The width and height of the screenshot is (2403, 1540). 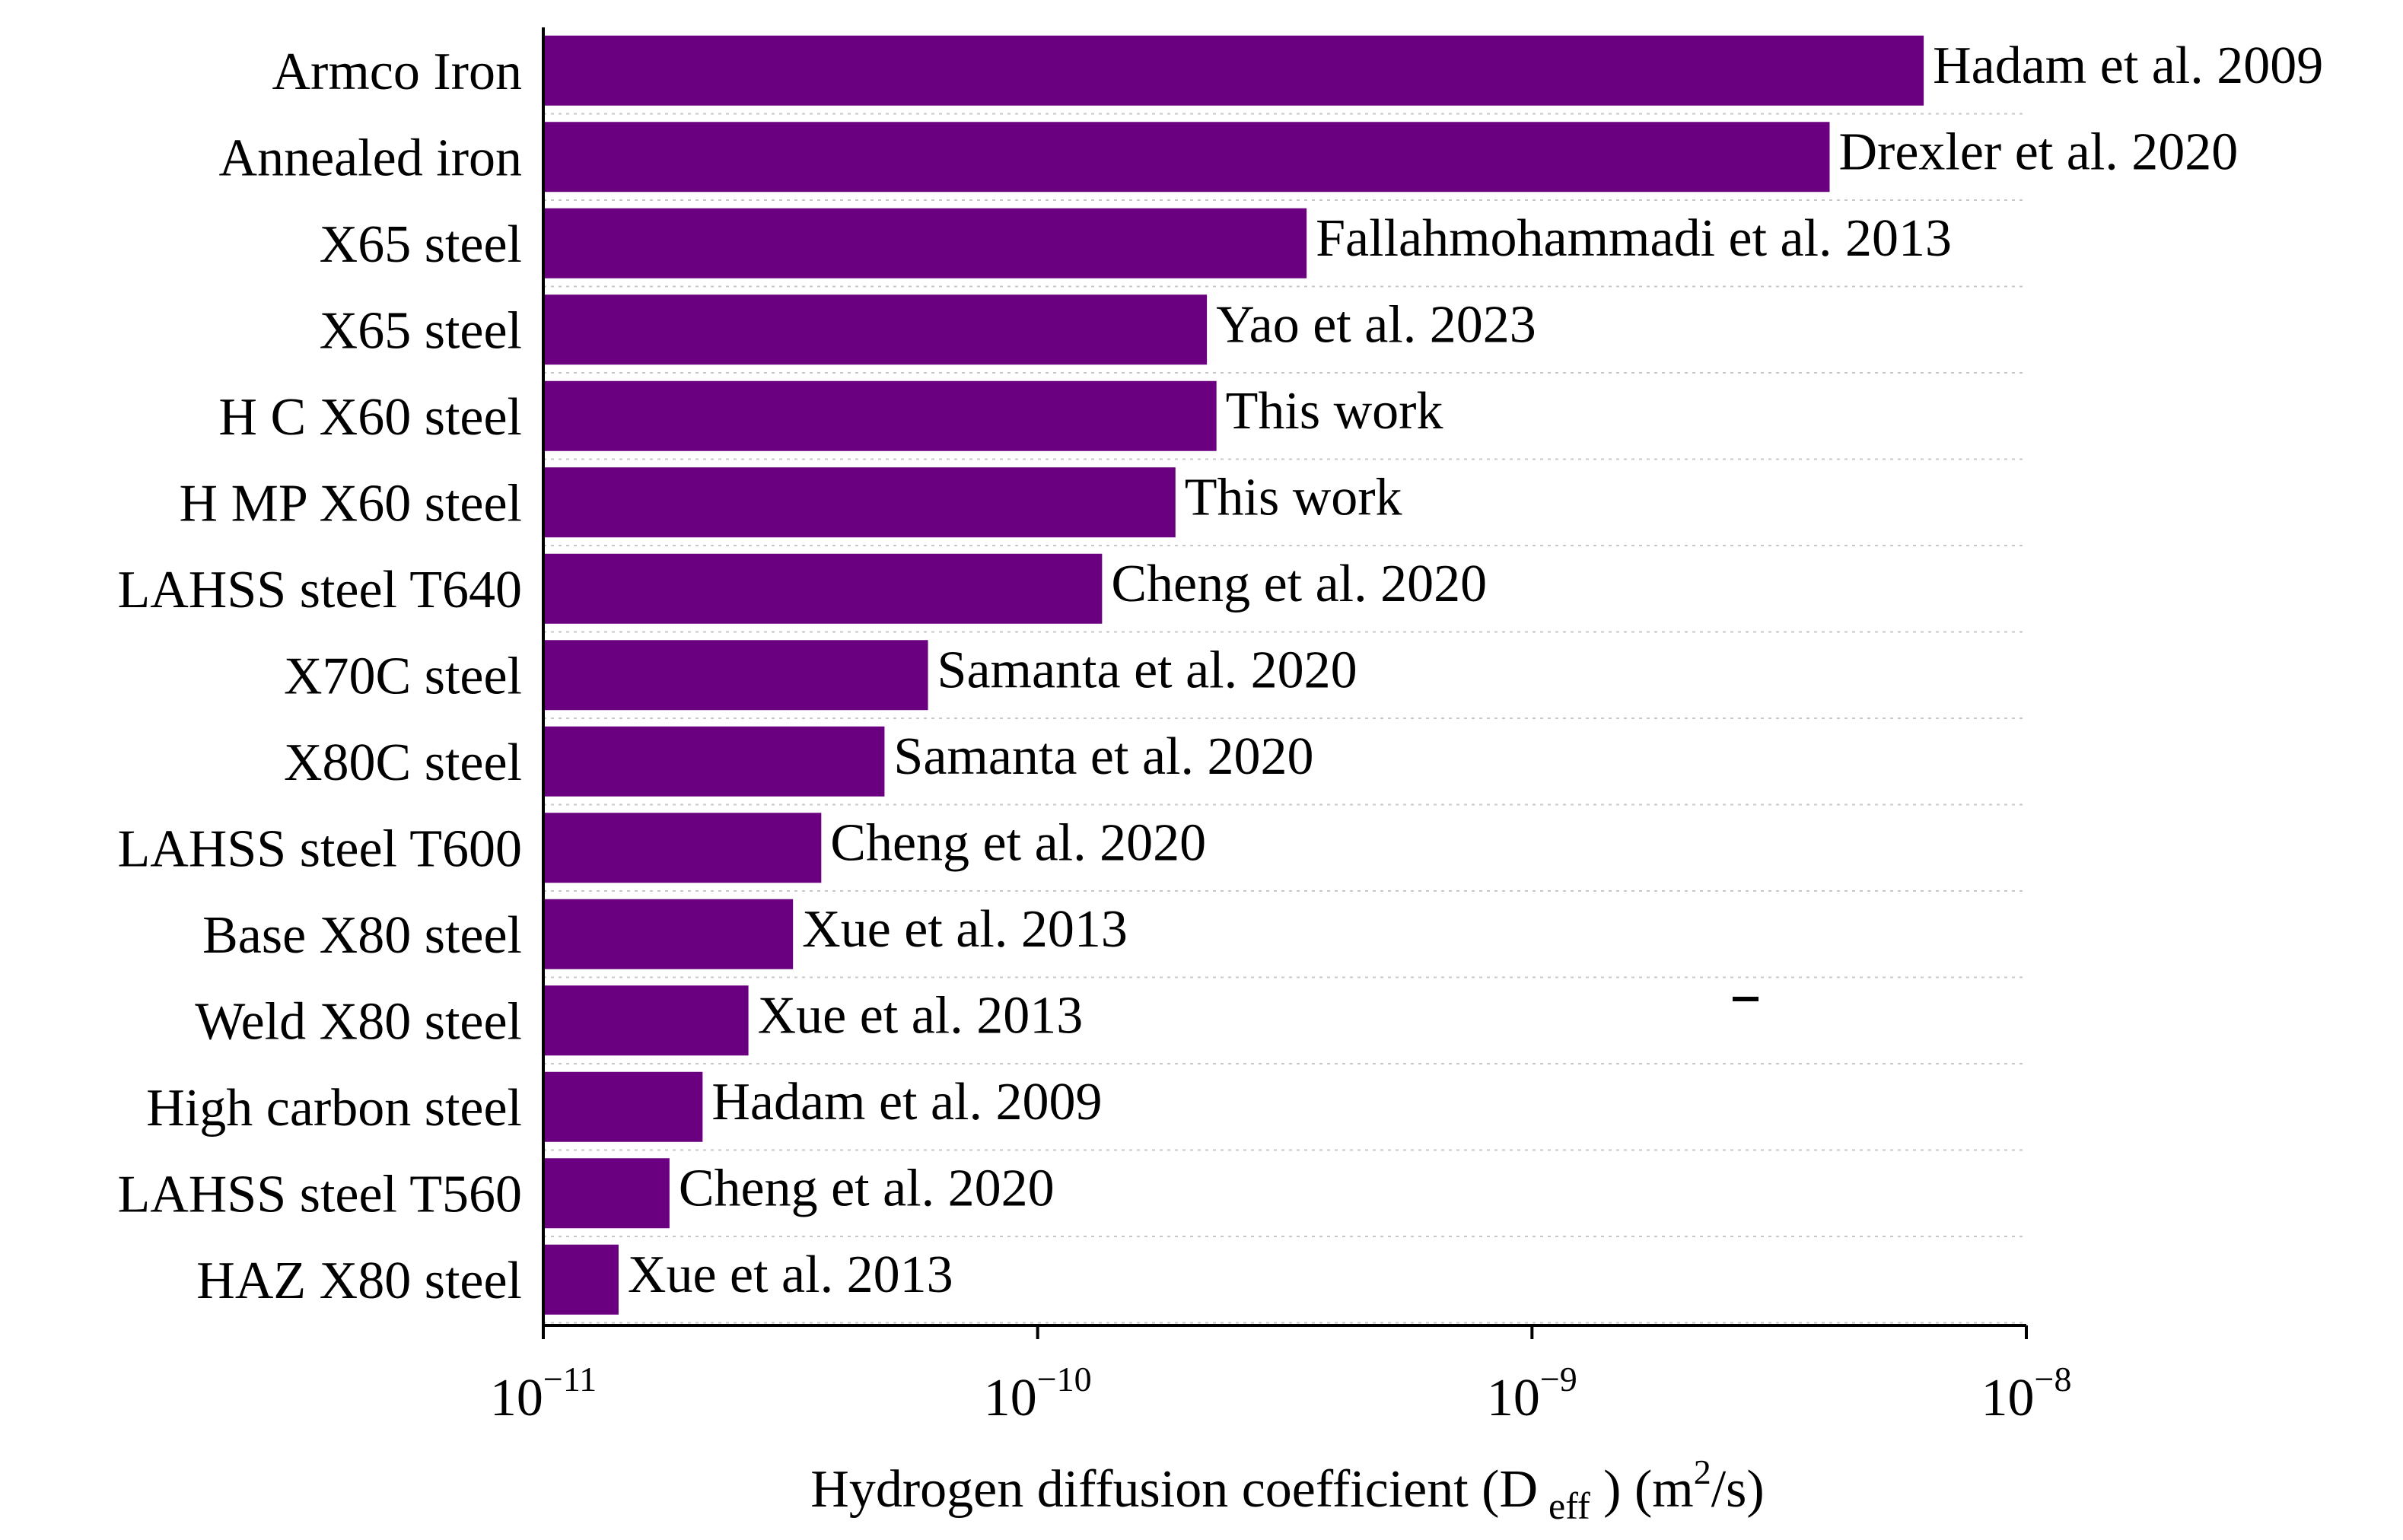 I want to click on category-label: High carbon steel, so click(x=334, y=1109).